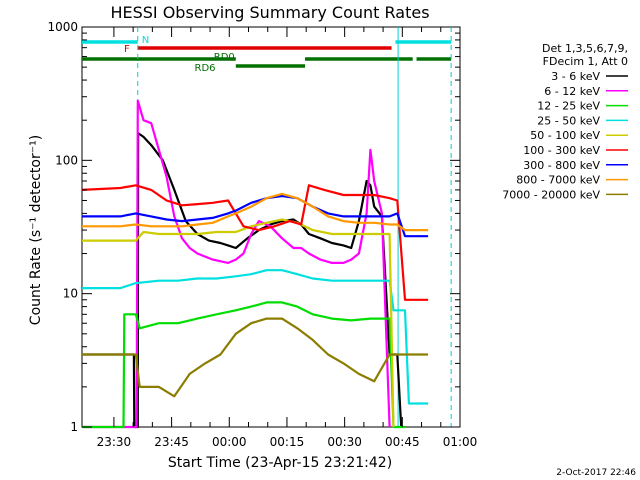 This screenshot has width=640, height=480. What do you see at coordinates (145, 40) in the screenshot?
I see `flag-label-n: N` at bounding box center [145, 40].